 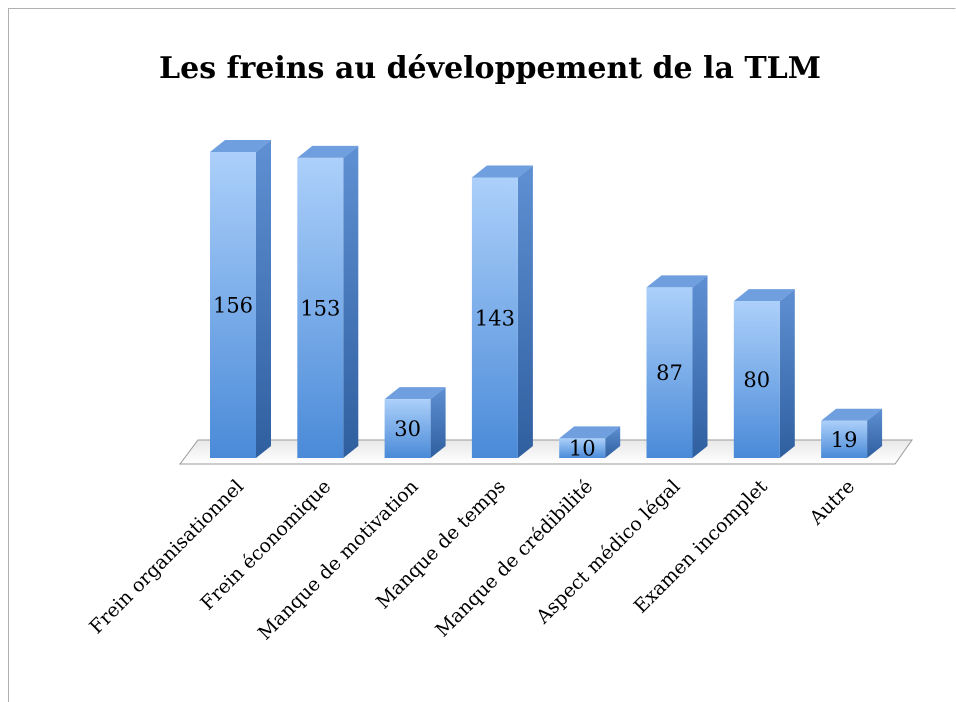 I want to click on value-label: 153, so click(x=320, y=308).